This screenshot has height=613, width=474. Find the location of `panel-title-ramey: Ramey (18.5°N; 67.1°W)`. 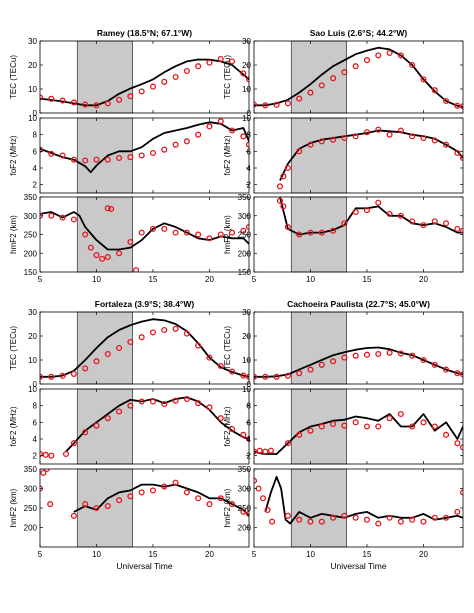

panel-title-ramey: Ramey (18.5°N; 67.1°W) is located at coordinates (144, 33).